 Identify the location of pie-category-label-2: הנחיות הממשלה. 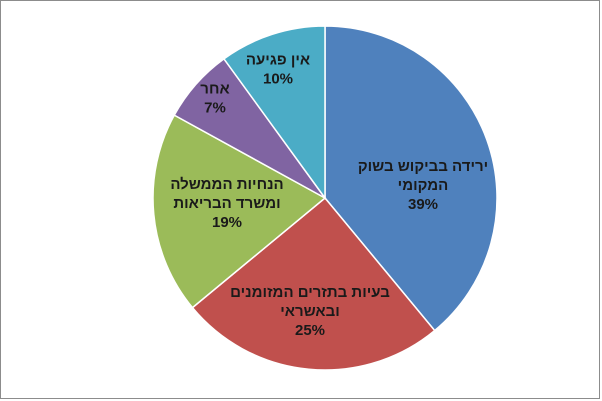
(226, 184).